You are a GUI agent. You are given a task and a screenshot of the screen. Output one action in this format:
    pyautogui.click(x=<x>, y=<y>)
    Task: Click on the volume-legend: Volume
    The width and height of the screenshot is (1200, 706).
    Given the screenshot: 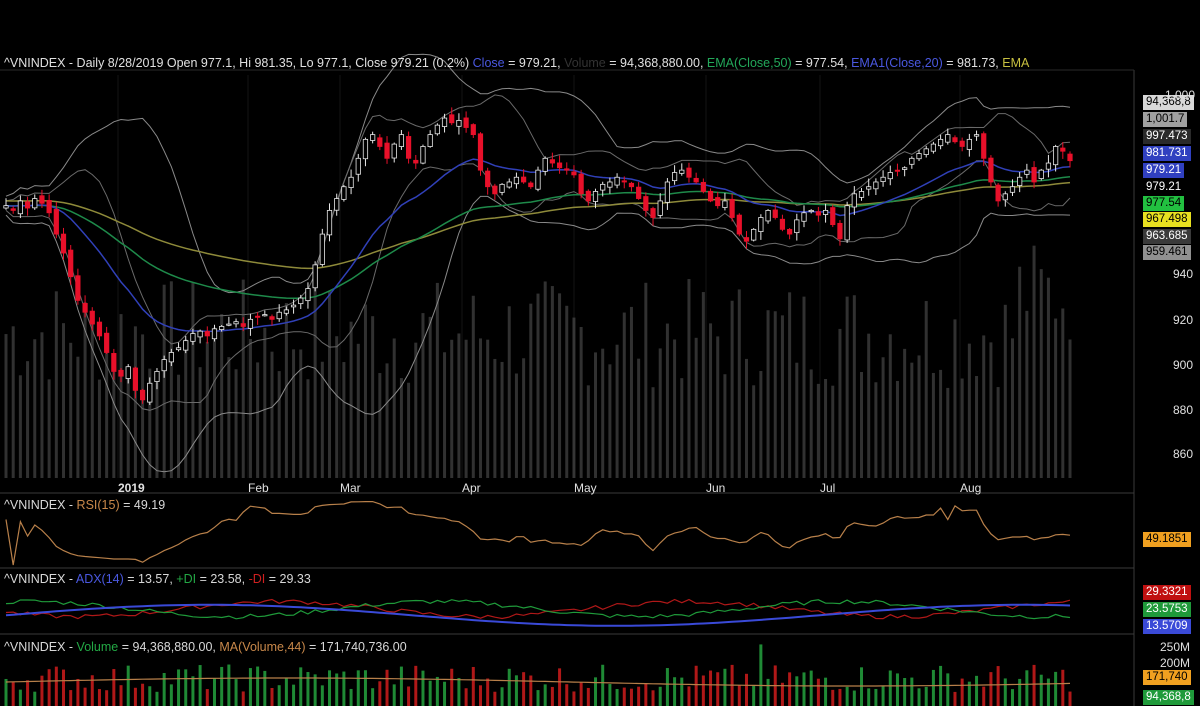 What is the action you would take?
    pyautogui.click(x=585, y=63)
    